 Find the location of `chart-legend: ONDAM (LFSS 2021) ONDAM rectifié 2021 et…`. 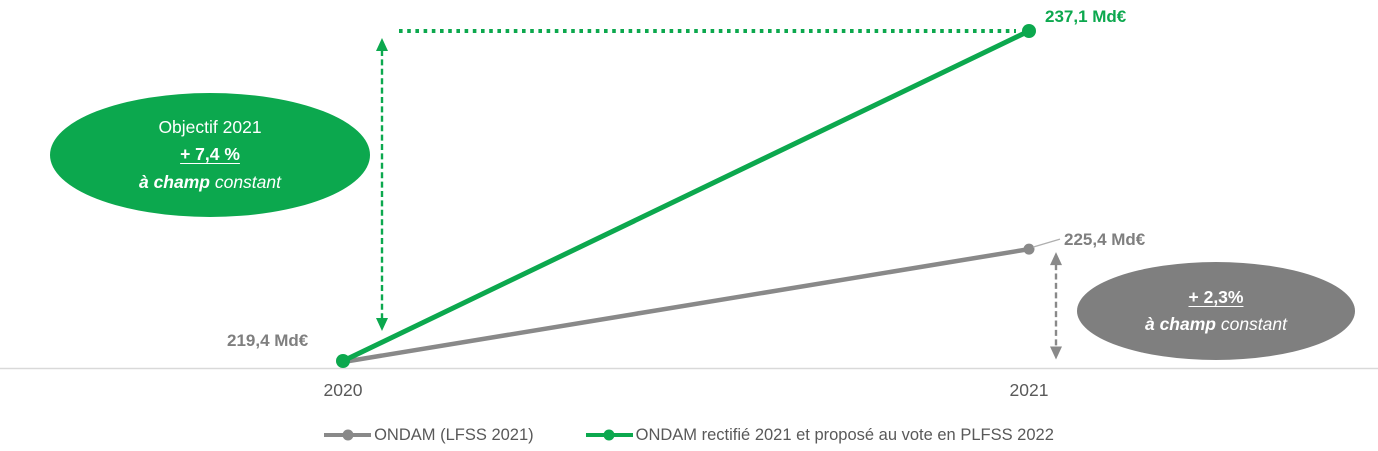

chart-legend: ONDAM (LFSS 2021) ONDAM rectifié 2021 et… is located at coordinates (689, 435).